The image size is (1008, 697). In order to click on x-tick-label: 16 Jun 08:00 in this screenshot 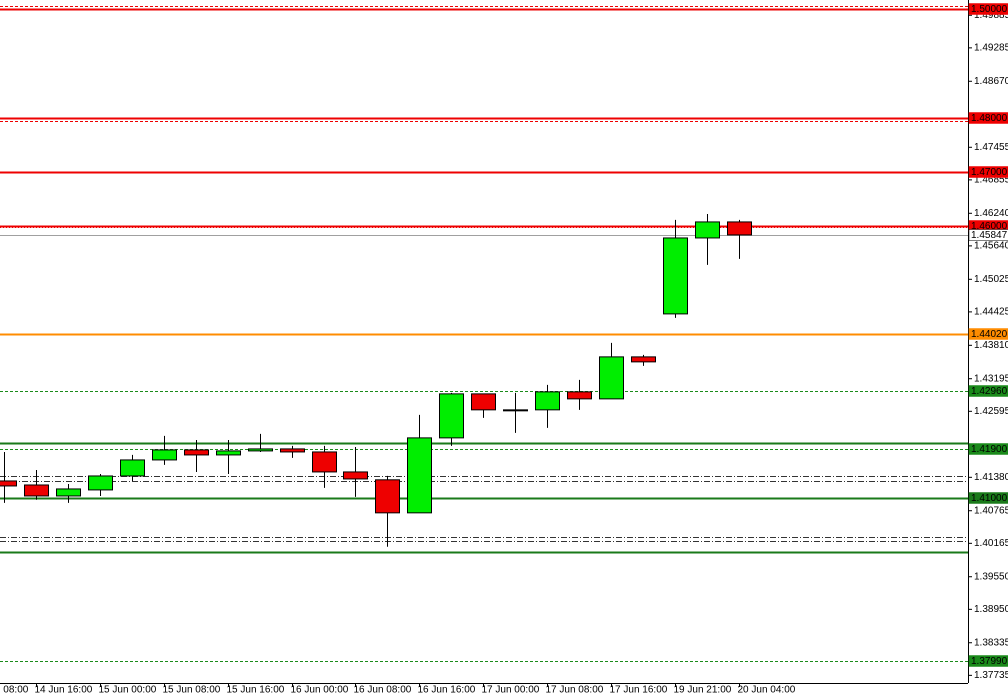, I will do `click(383, 690)`.